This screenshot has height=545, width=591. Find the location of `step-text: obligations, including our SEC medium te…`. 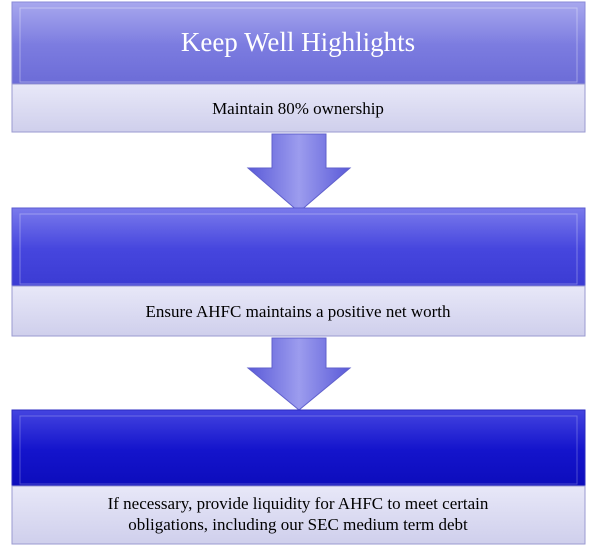

step-text: obligations, including our SEC medium te… is located at coordinates (298, 524).